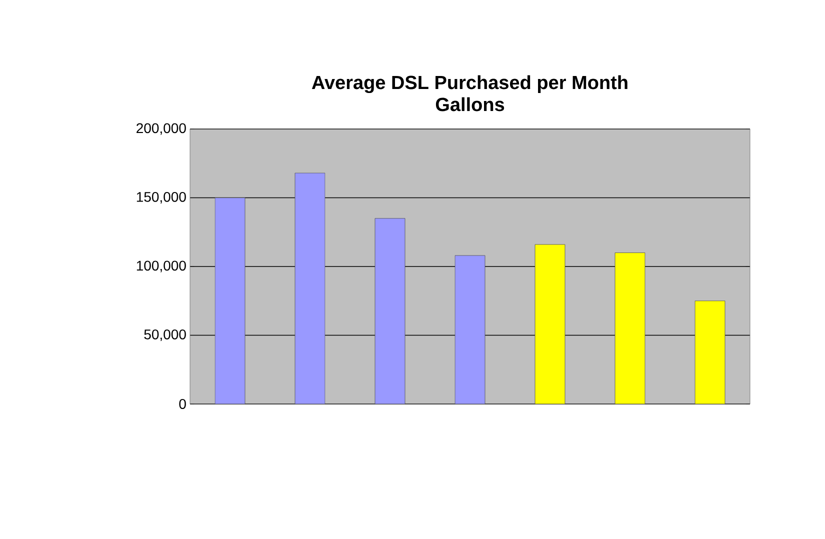 The image size is (825, 539). Describe the element at coordinates (161, 129) in the screenshot. I see `y-tick-label: 200,000` at that location.